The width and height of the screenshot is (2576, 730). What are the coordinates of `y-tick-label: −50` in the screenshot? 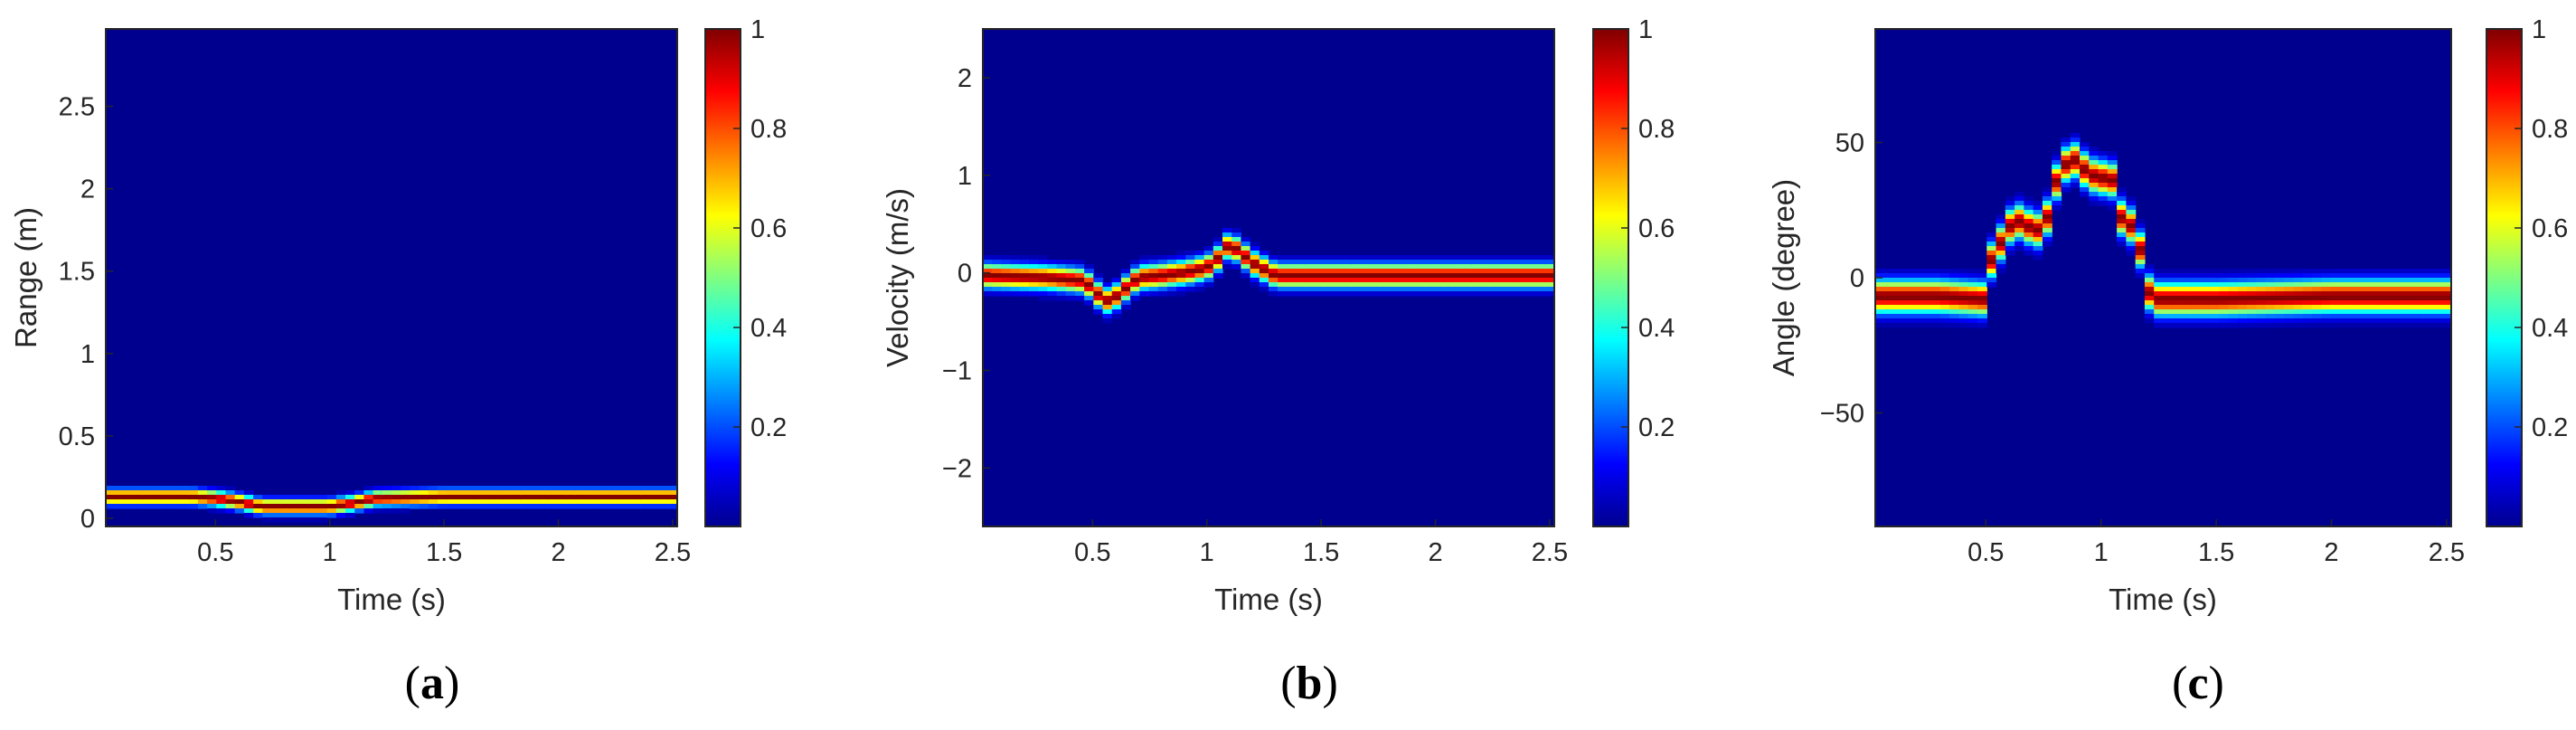 It's located at (1842, 413).